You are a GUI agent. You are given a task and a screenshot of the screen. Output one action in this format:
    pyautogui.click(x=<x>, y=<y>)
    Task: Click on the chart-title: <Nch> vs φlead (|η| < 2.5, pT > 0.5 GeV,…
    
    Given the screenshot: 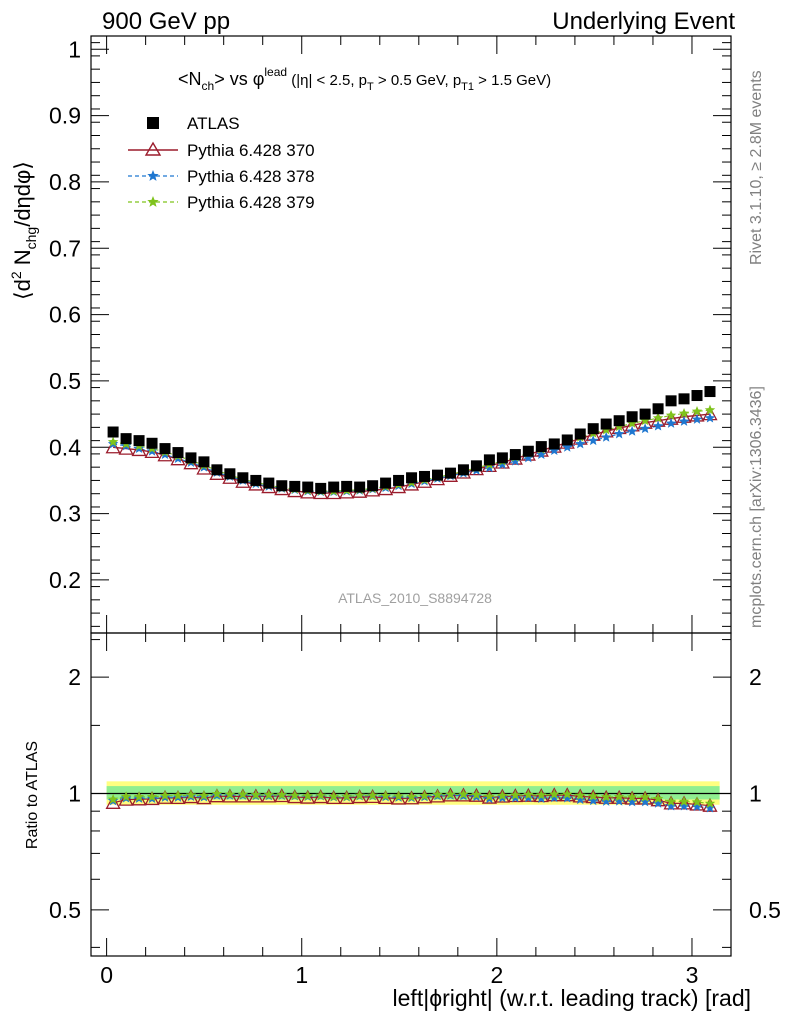 What is the action you would take?
    pyautogui.click(x=364, y=79)
    